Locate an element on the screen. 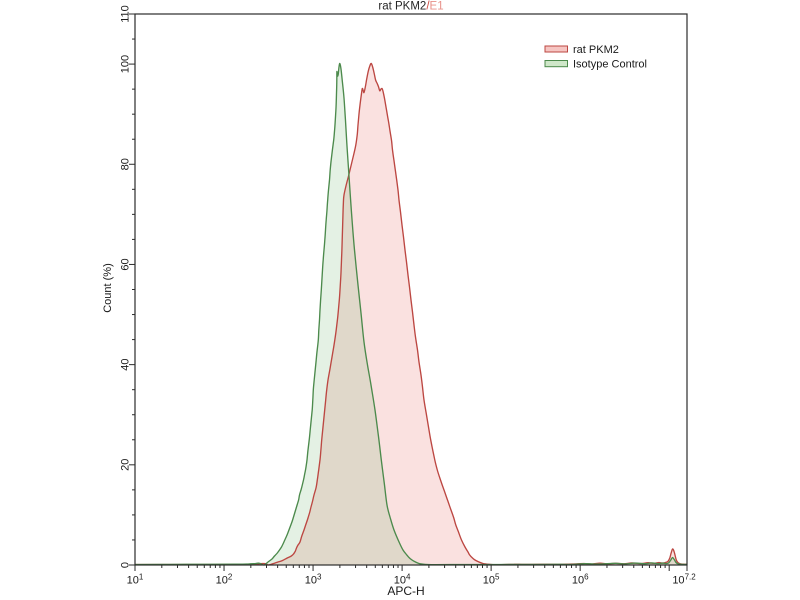 Image resolution: width=800 pixels, height=600 pixels. svg-text: rat PKM2 is located at coordinates (596, 50).